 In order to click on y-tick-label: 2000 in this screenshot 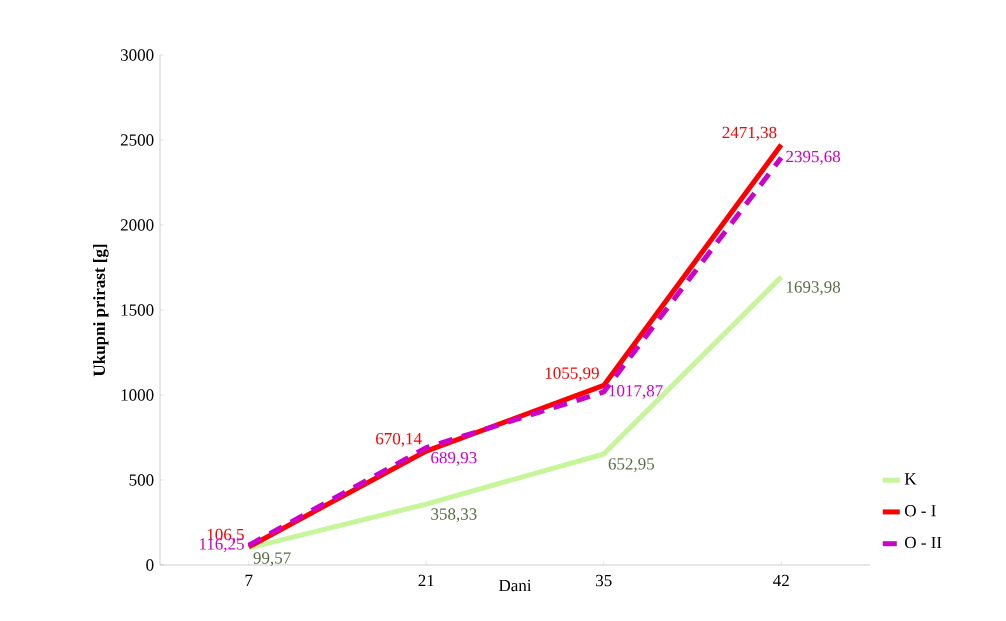, I will do `click(137, 225)`.